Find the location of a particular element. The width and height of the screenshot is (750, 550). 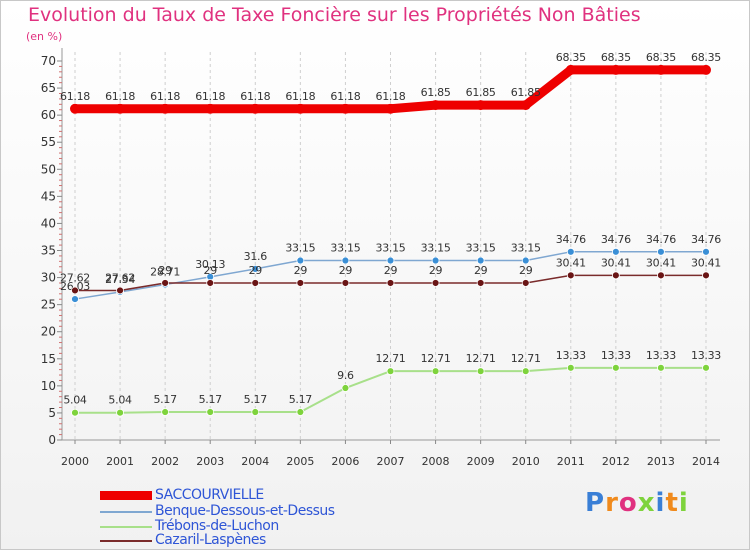

proxiti-logo: Proxiti is located at coordinates (637, 503).